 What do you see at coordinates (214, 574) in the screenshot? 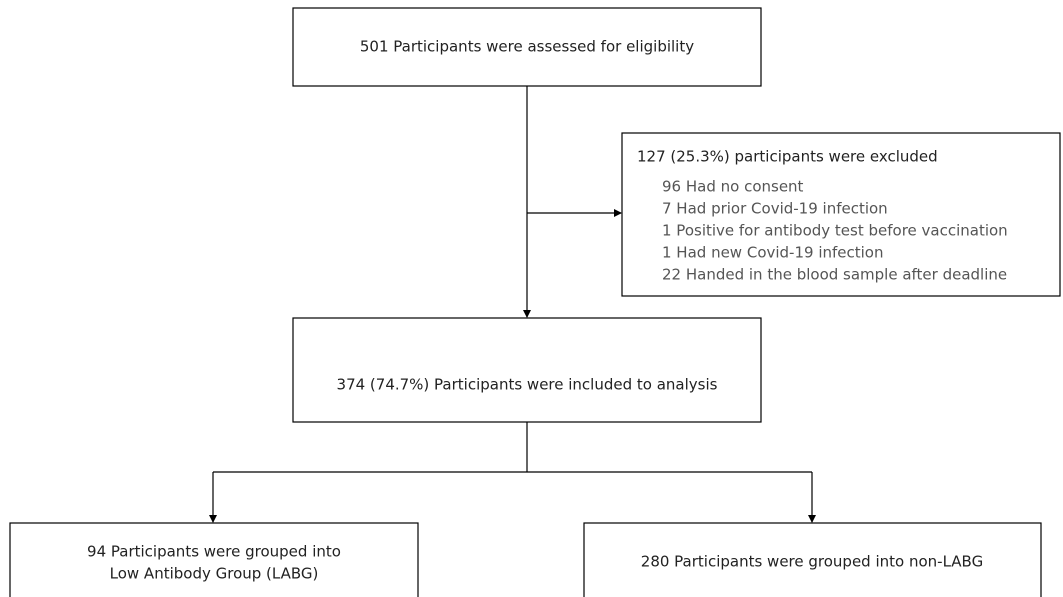
I see `box-label: Low Antibody Group (LABG)` at bounding box center [214, 574].